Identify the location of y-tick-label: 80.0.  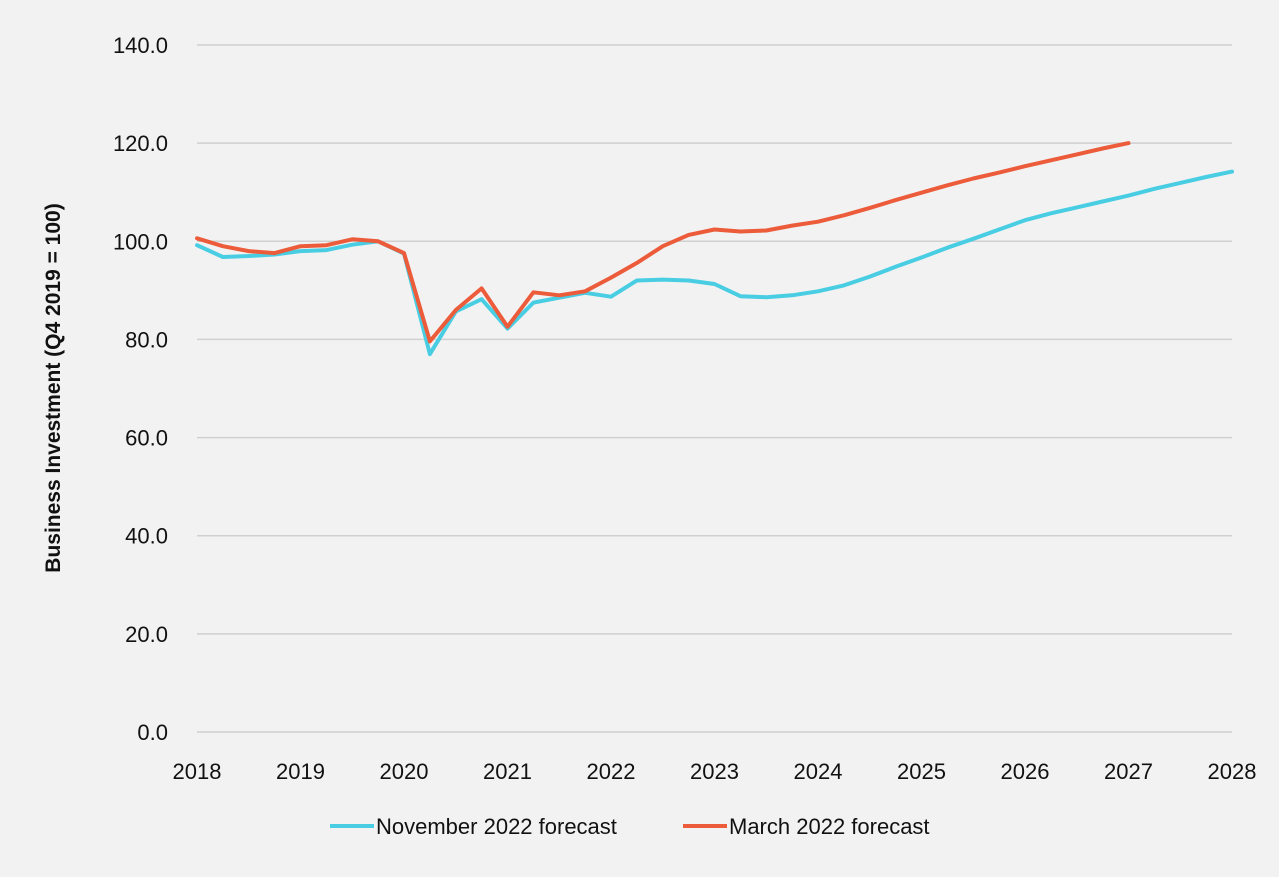
(146, 339).